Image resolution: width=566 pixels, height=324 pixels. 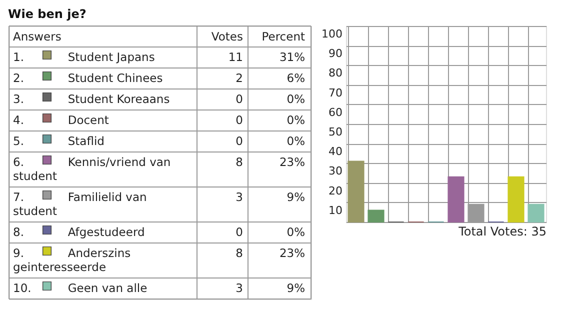 What do you see at coordinates (296, 78) in the screenshot?
I see `data-label: 6%` at bounding box center [296, 78].